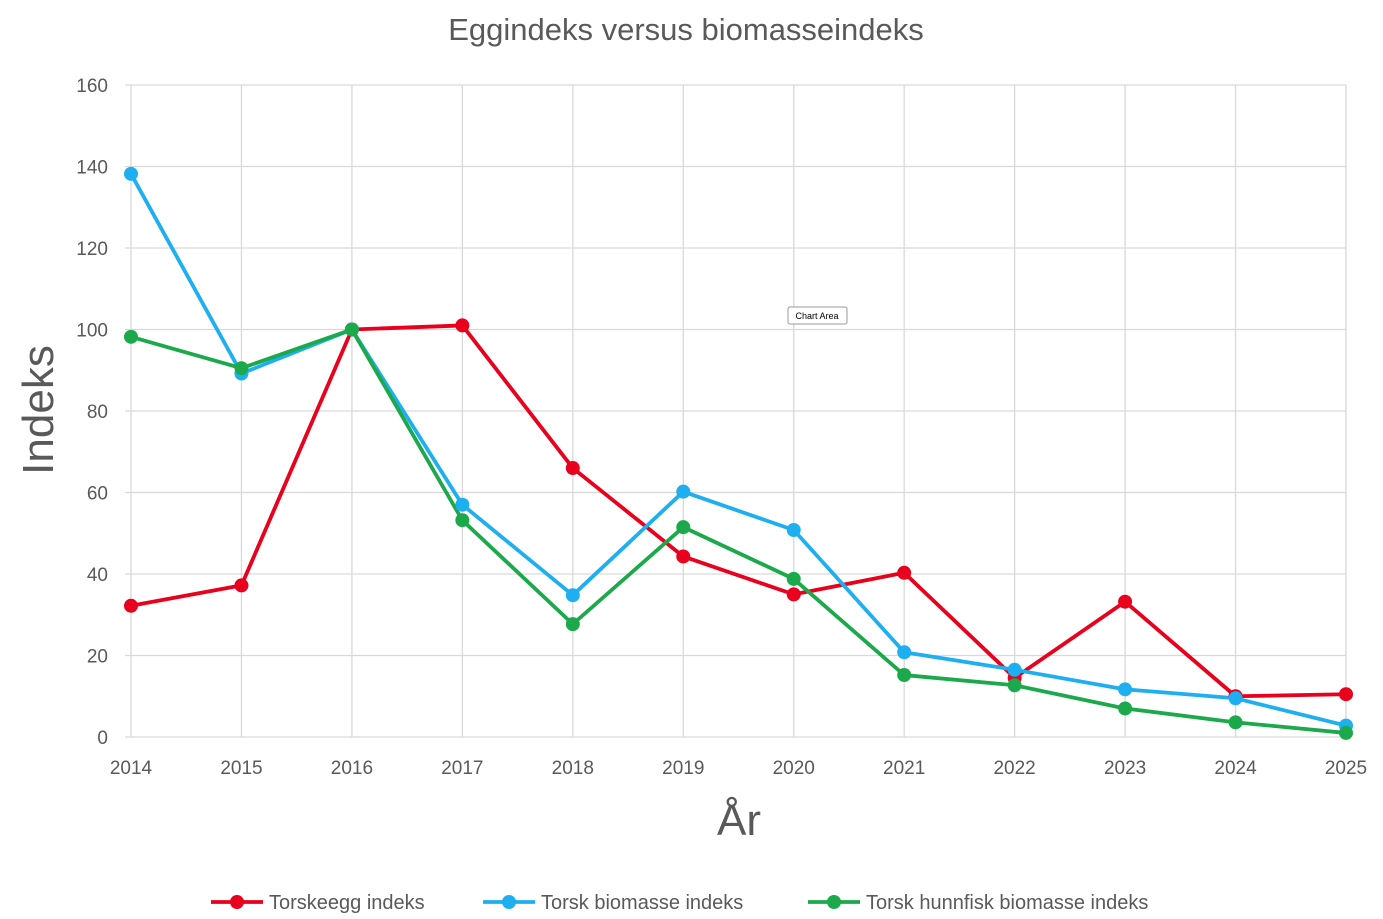  I want to click on y-axis-title: Indeks, so click(38, 410).